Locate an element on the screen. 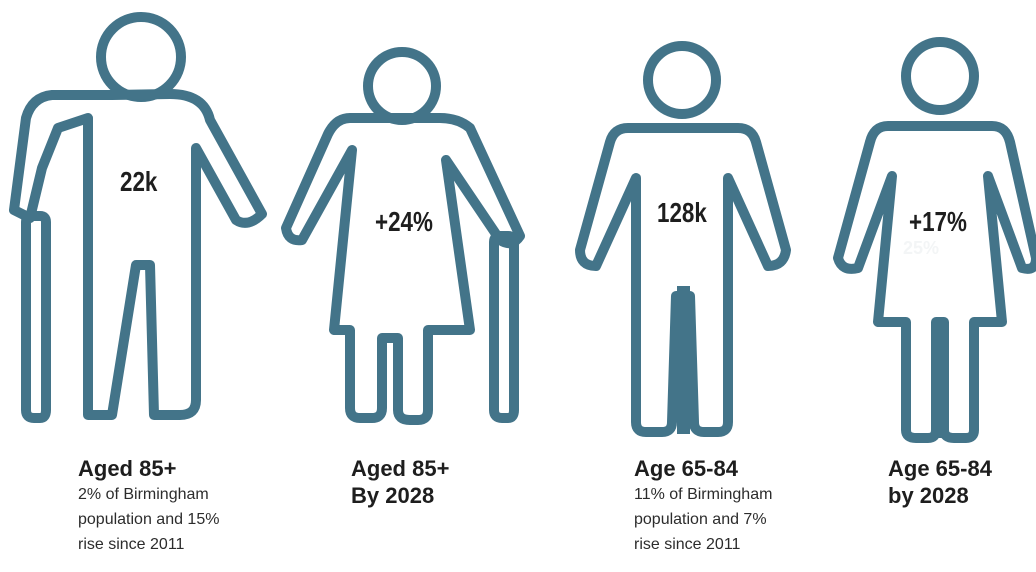 This screenshot has width=1036, height=572. stat-aged-85-plus-2028: +24% is located at coordinates (404, 221).